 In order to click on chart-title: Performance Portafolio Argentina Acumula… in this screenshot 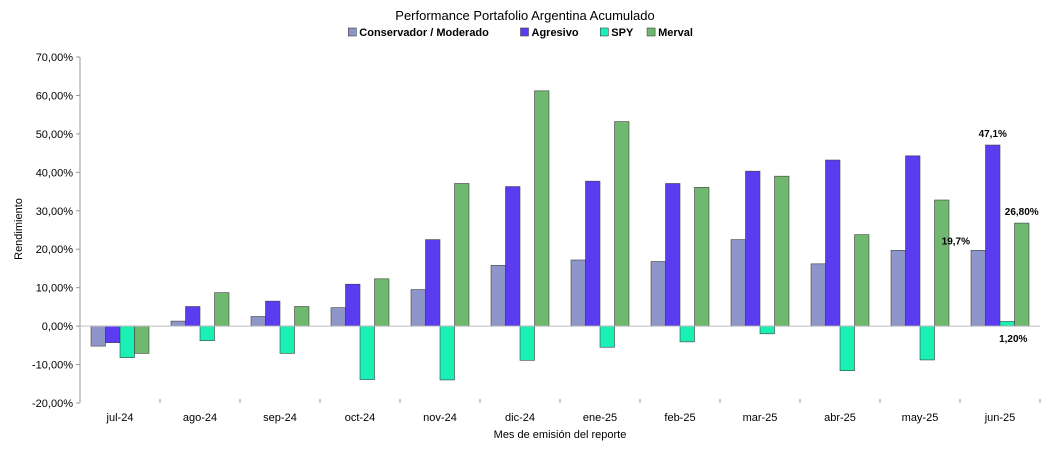, I will do `click(524, 15)`.